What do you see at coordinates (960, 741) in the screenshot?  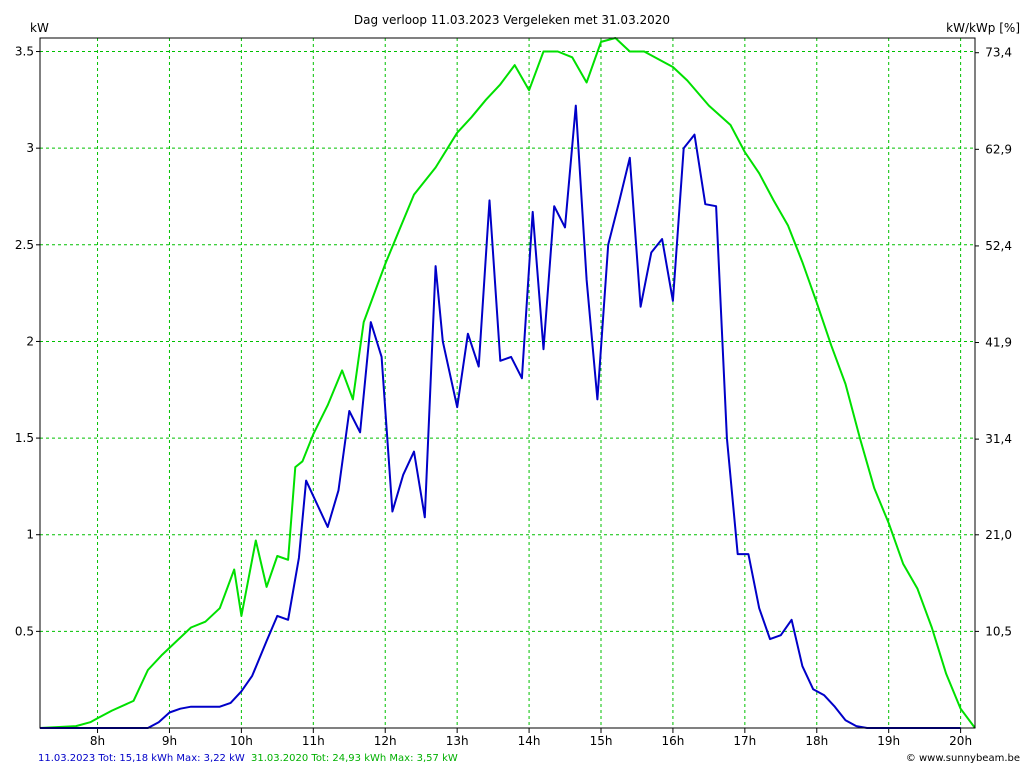 I see `x-tick-label: 20h` at bounding box center [960, 741].